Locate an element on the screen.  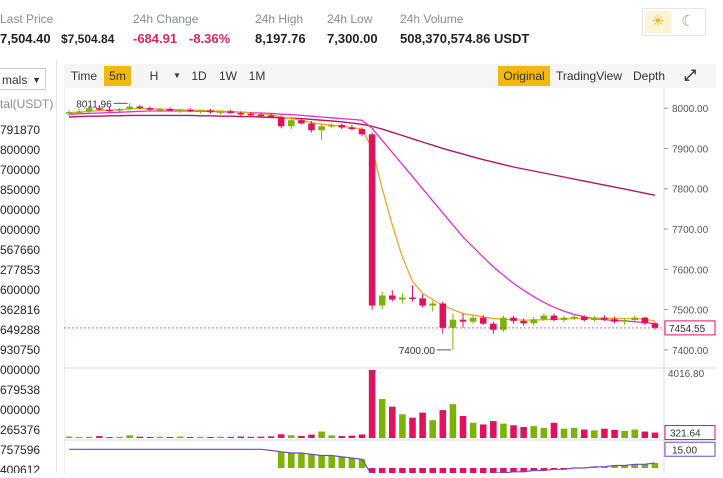
decimals-select: mals ▼ is located at coordinates (23, 79).